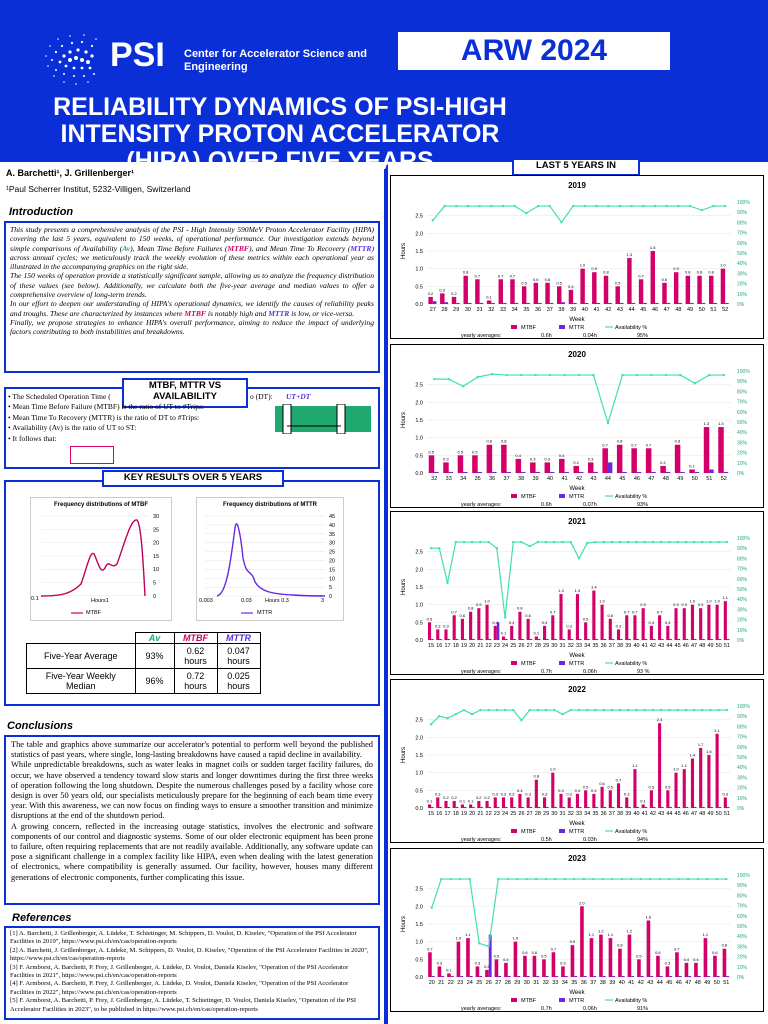  Describe the element at coordinates (661, 814) in the screenshot. I see `x-tick-label: 43` at that location.